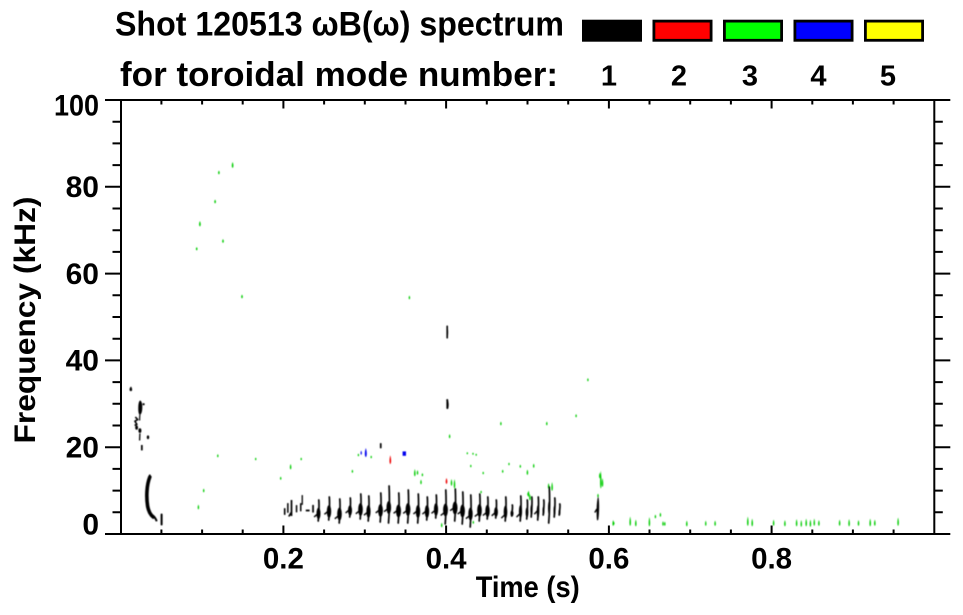 Image resolution: width=963 pixels, height=615 pixels. I want to click on svg-text: 80, so click(82, 187).